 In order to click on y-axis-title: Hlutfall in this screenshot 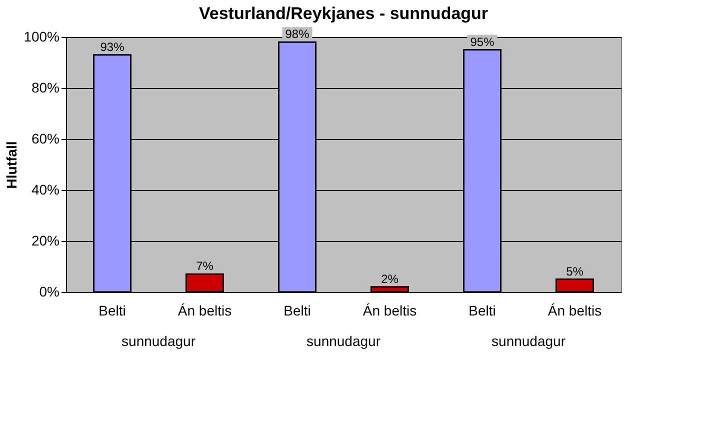, I will do `click(12, 165)`.